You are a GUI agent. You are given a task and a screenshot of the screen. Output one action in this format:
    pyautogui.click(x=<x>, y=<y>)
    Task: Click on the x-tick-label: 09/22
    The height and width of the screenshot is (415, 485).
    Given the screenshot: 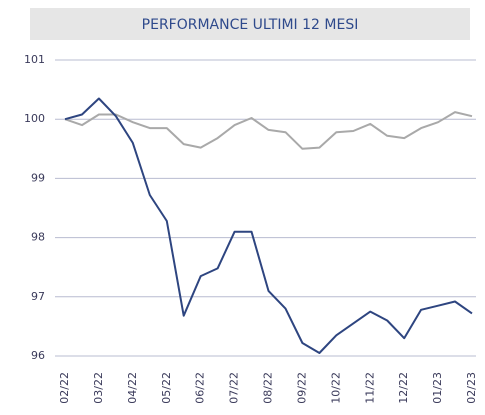 What is the action you would take?
    pyautogui.click(x=301, y=388)
    